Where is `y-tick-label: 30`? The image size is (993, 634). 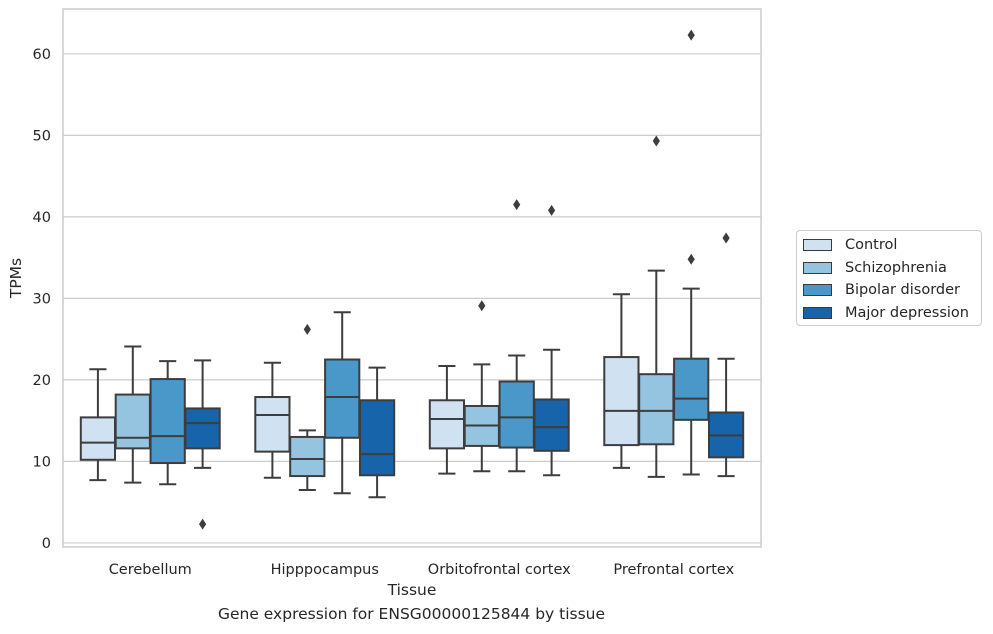
y-tick-label: 30 is located at coordinates (42, 299).